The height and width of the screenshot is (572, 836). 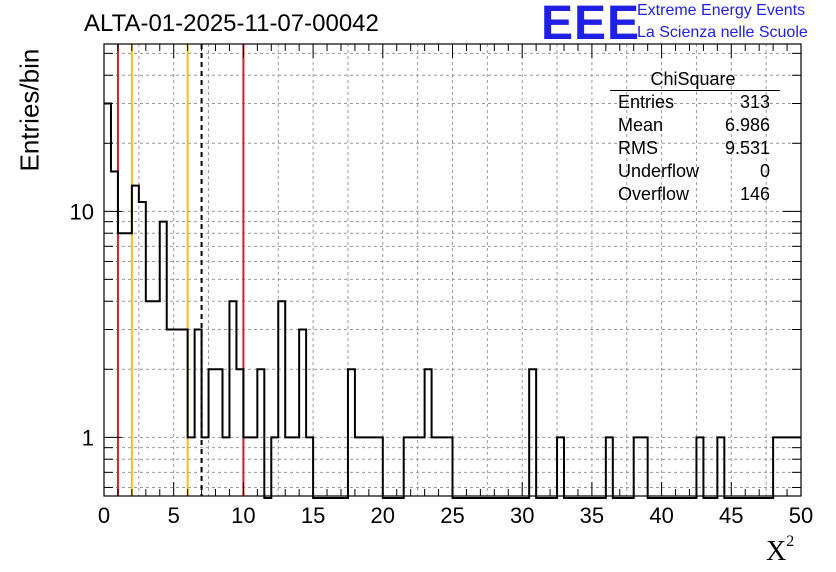 What do you see at coordinates (659, 171) in the screenshot?
I see `stats-label: Underflow` at bounding box center [659, 171].